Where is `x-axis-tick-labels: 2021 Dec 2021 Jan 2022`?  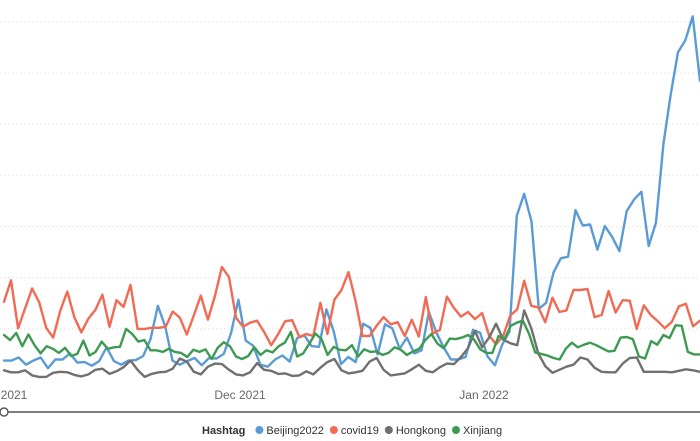
x-axis-tick-labels: 2021 Dec 2021 Jan 2022 is located at coordinates (255, 395).